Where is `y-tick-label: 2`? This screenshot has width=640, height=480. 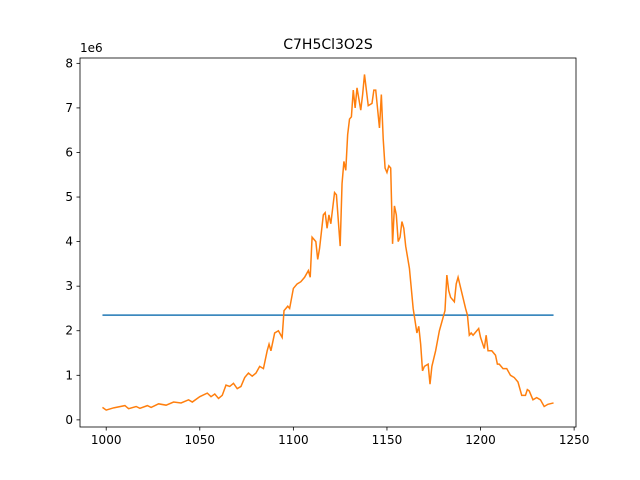
y-tick-label: 2 is located at coordinates (69, 331).